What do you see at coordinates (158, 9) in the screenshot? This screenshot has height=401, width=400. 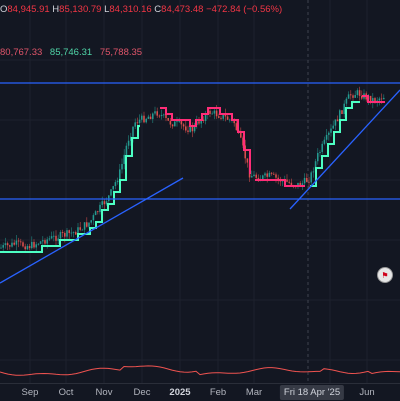 I see `close-label: C` at bounding box center [158, 9].